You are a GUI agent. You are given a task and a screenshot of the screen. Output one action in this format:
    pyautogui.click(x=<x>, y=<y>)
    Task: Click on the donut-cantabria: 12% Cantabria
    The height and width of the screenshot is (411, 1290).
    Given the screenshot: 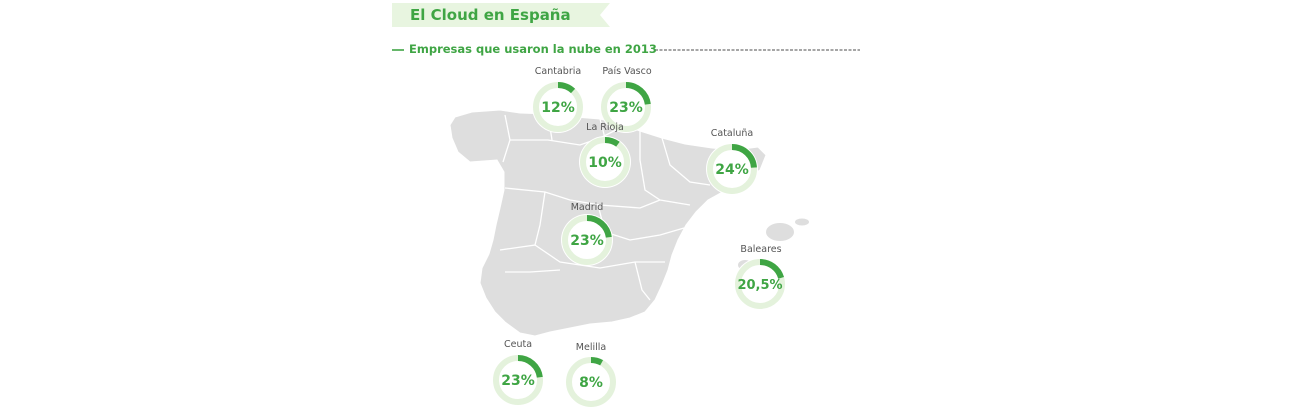 What is the action you would take?
    pyautogui.click(x=558, y=99)
    